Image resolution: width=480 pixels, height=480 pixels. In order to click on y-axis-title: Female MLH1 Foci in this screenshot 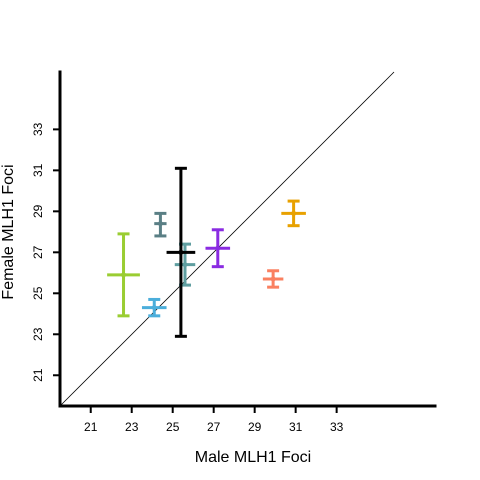, I will do `click(8, 231)`.